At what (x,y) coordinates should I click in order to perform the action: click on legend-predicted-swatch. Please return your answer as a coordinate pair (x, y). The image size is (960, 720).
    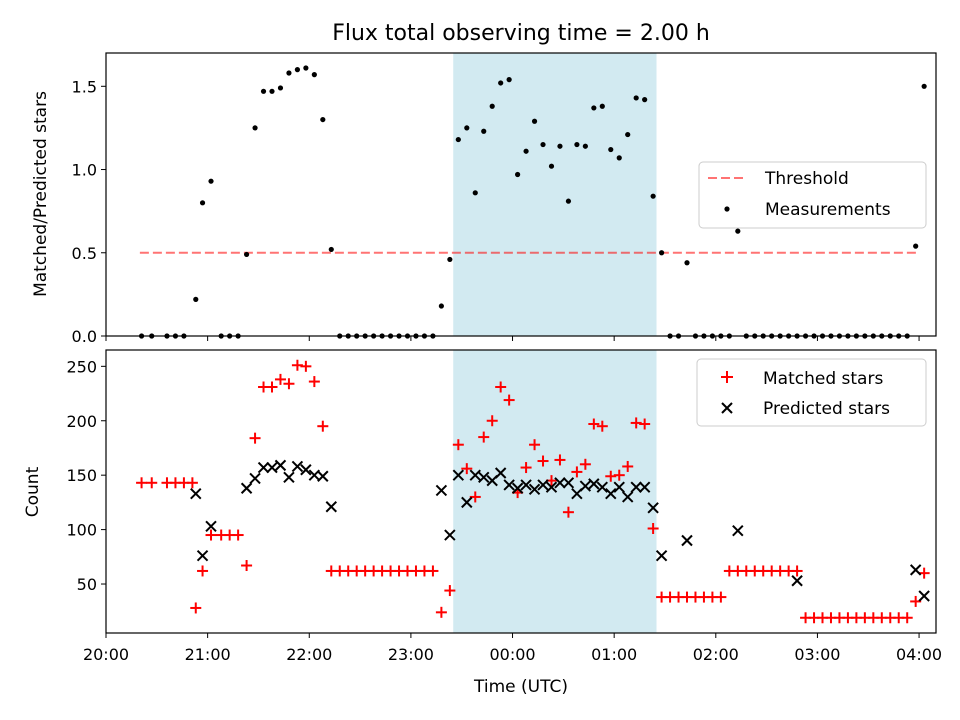
    Looking at the image, I should click on (727, 408).